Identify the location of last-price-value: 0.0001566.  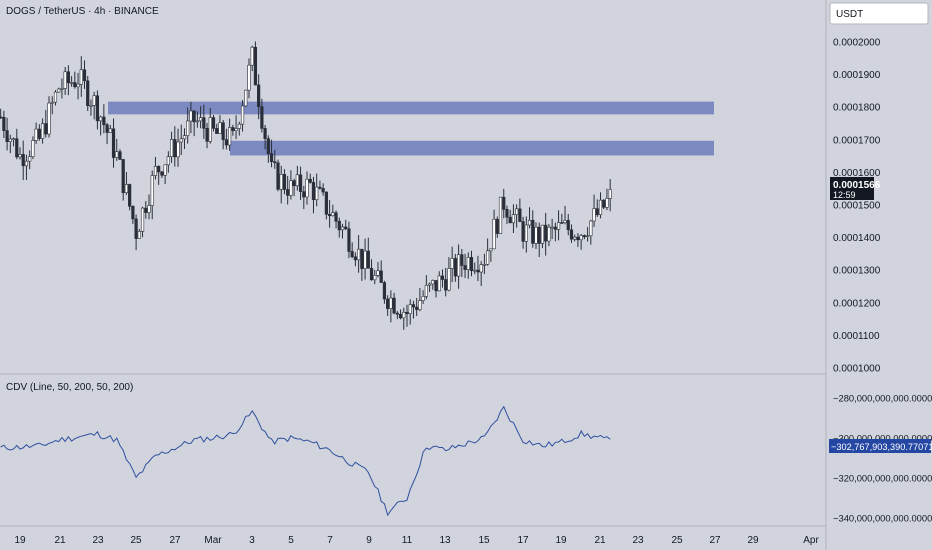
(857, 185).